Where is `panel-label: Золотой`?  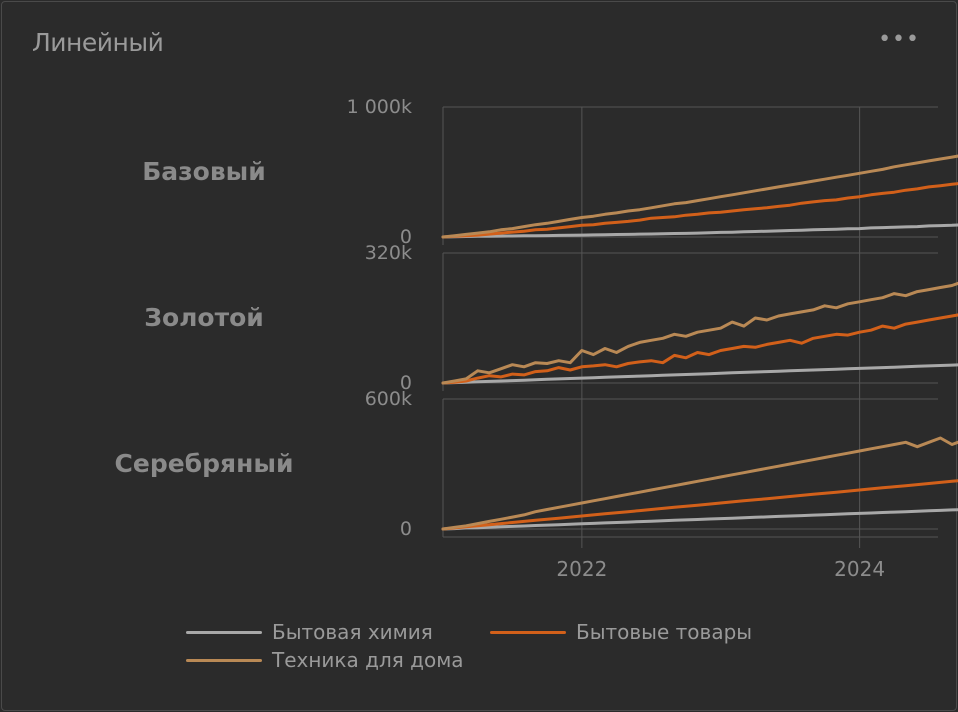
panel-label: Золотой is located at coordinates (204, 317).